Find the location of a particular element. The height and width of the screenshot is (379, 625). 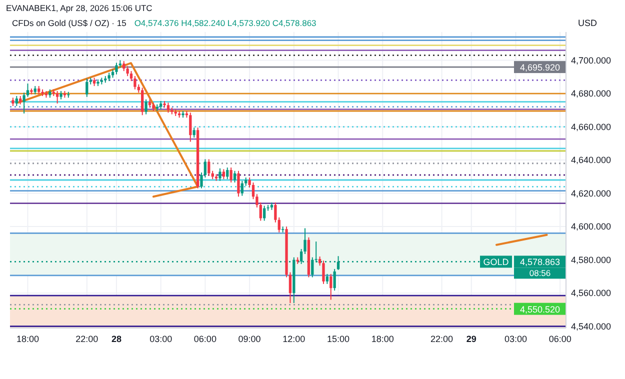

ref-line-label: 4,578.863 is located at coordinates (540, 262).